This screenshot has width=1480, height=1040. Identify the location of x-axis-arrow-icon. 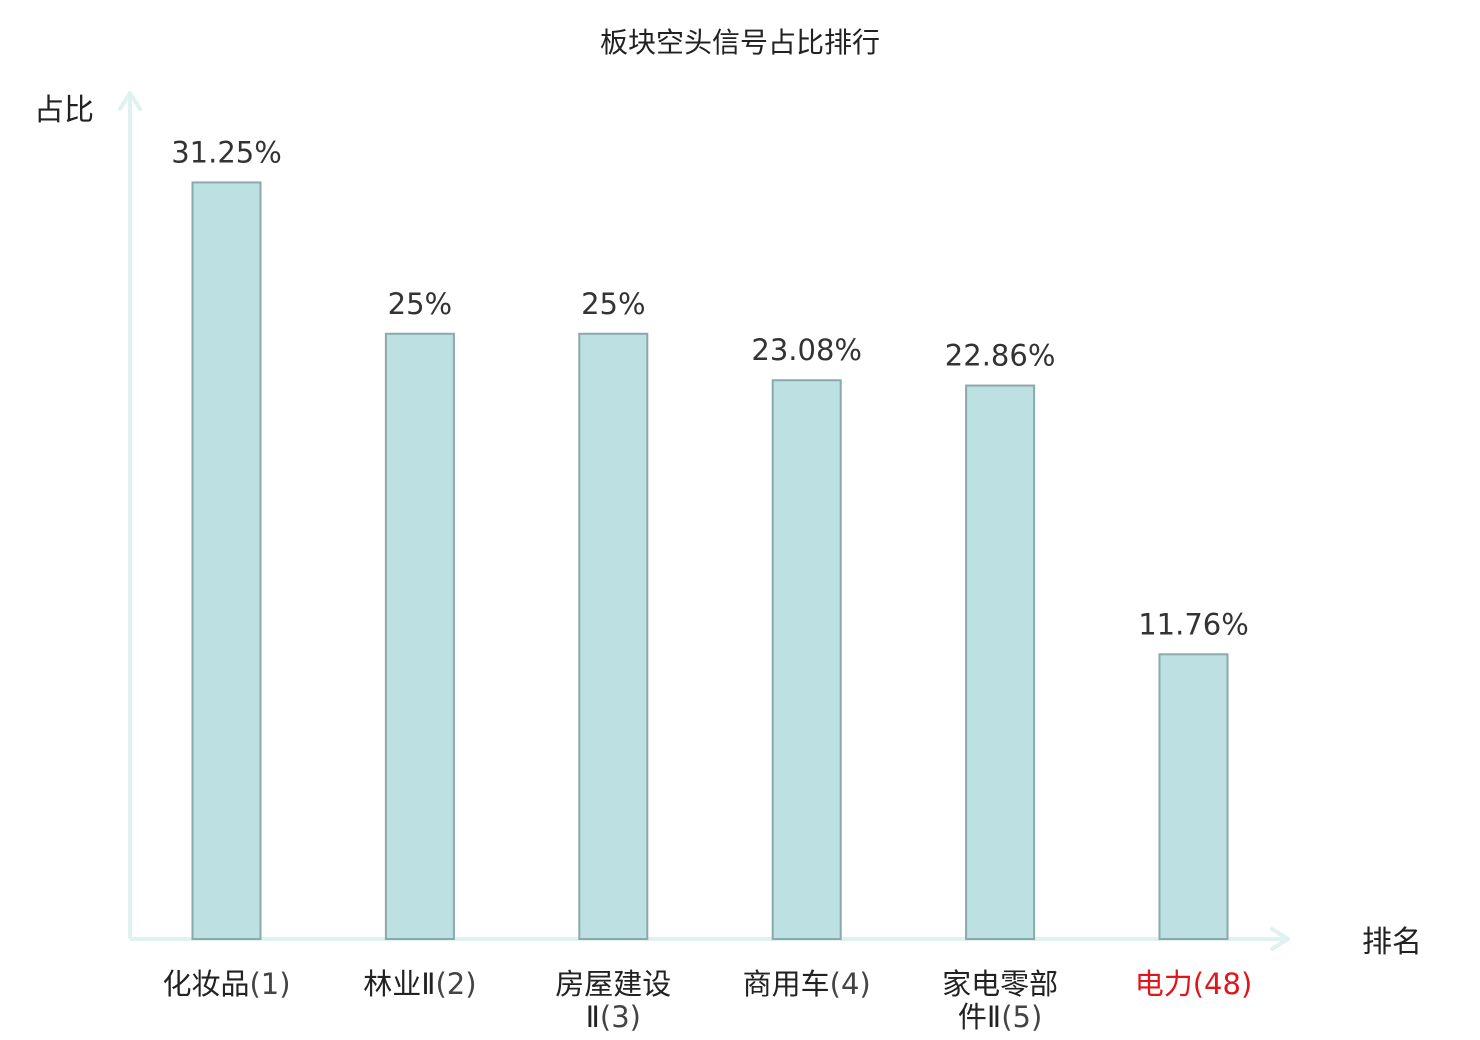
(1280, 939).